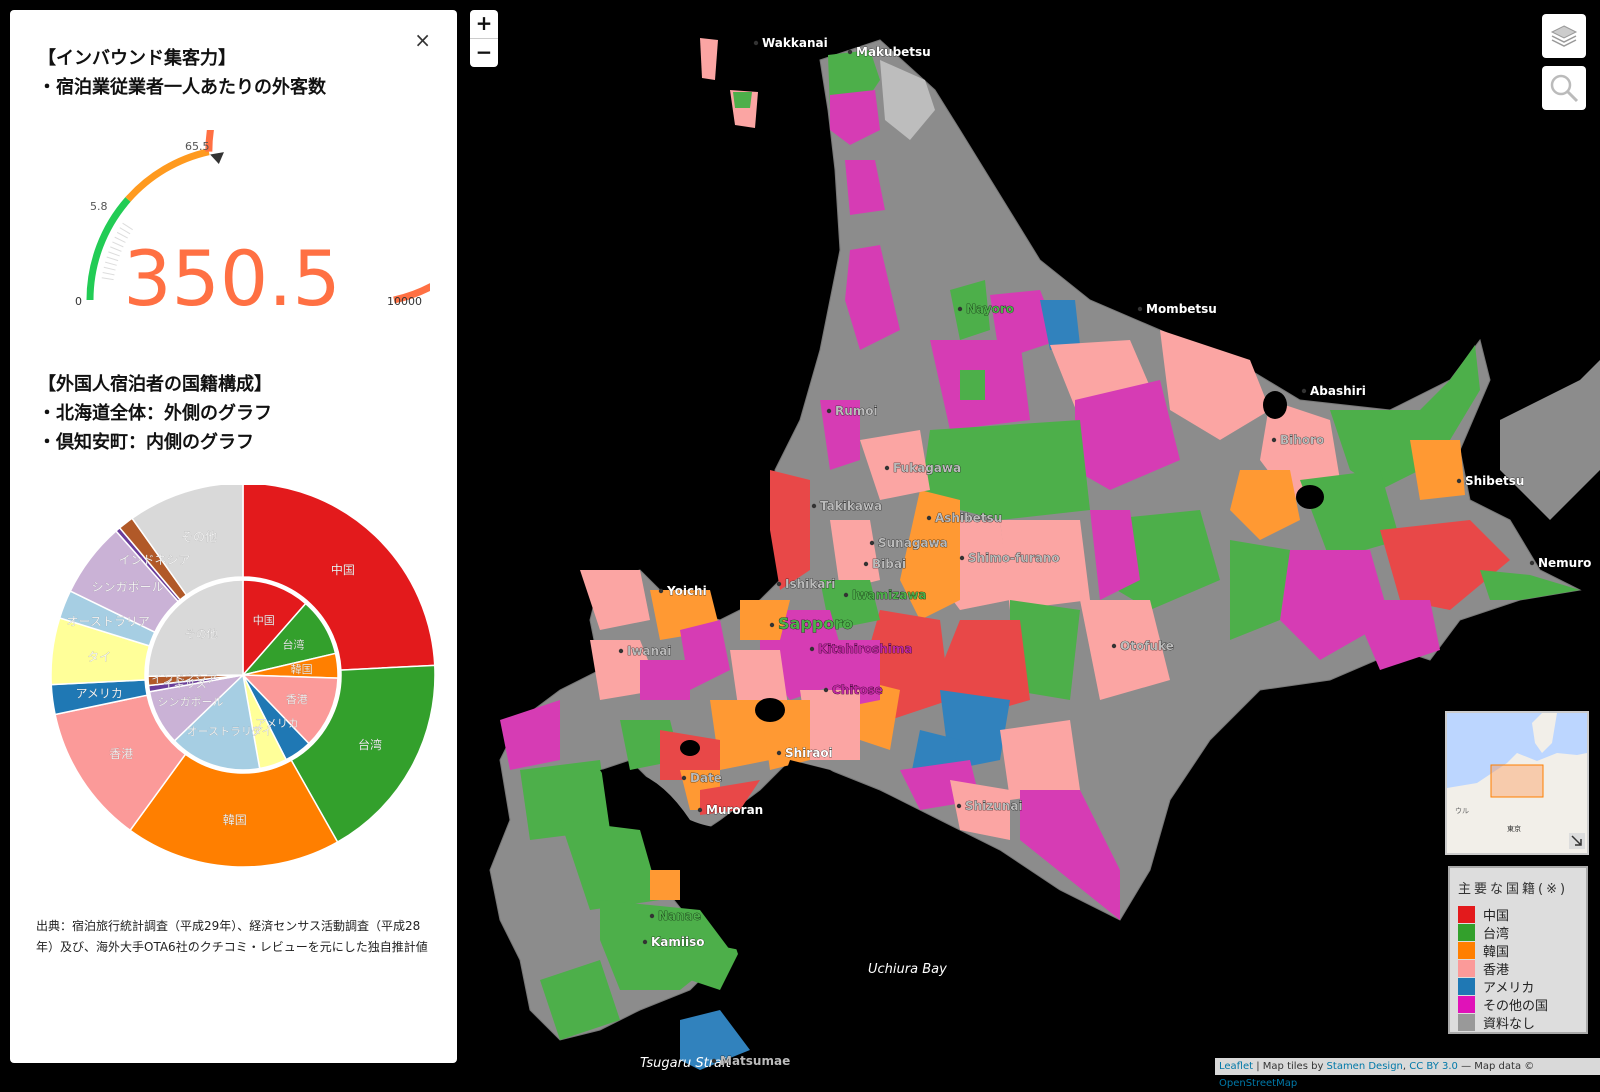  I want to click on city-label: Kitahiroshima, so click(865, 649).